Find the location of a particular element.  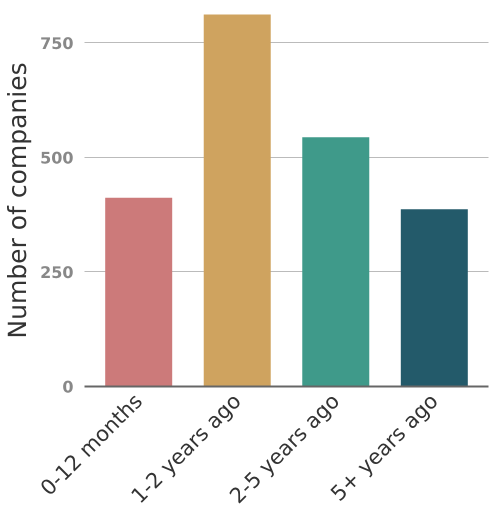

y-axis-title: Number of companies is located at coordinates (17, 200).